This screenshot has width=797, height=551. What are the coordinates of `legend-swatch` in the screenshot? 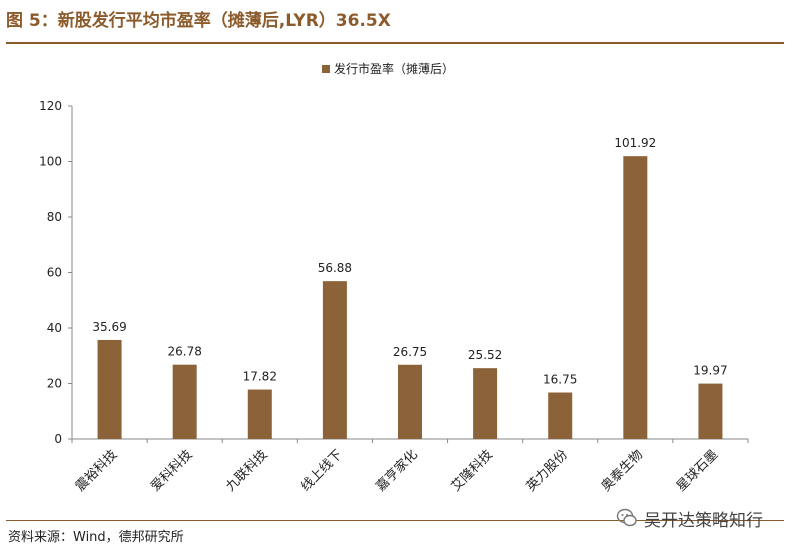 It's located at (326, 69).